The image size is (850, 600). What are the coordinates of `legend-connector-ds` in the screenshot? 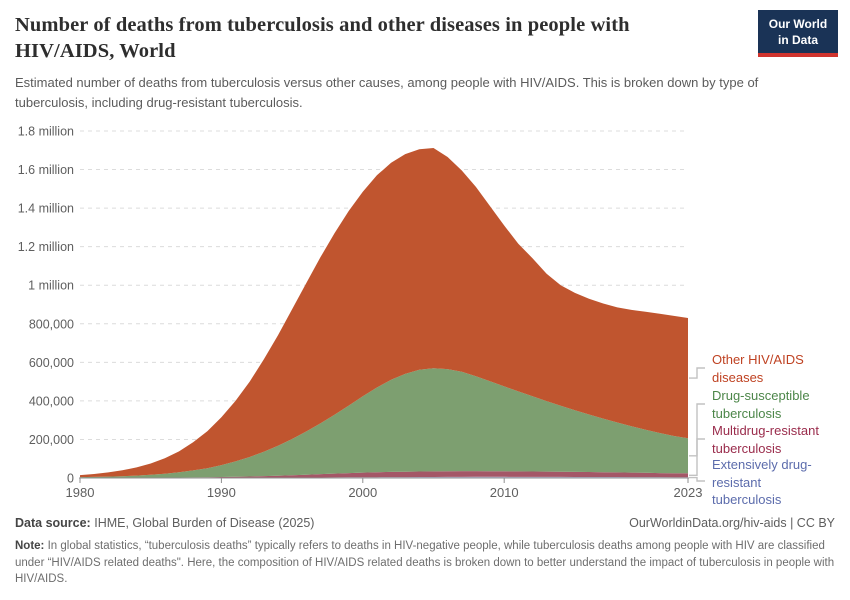 It's located at (697, 430).